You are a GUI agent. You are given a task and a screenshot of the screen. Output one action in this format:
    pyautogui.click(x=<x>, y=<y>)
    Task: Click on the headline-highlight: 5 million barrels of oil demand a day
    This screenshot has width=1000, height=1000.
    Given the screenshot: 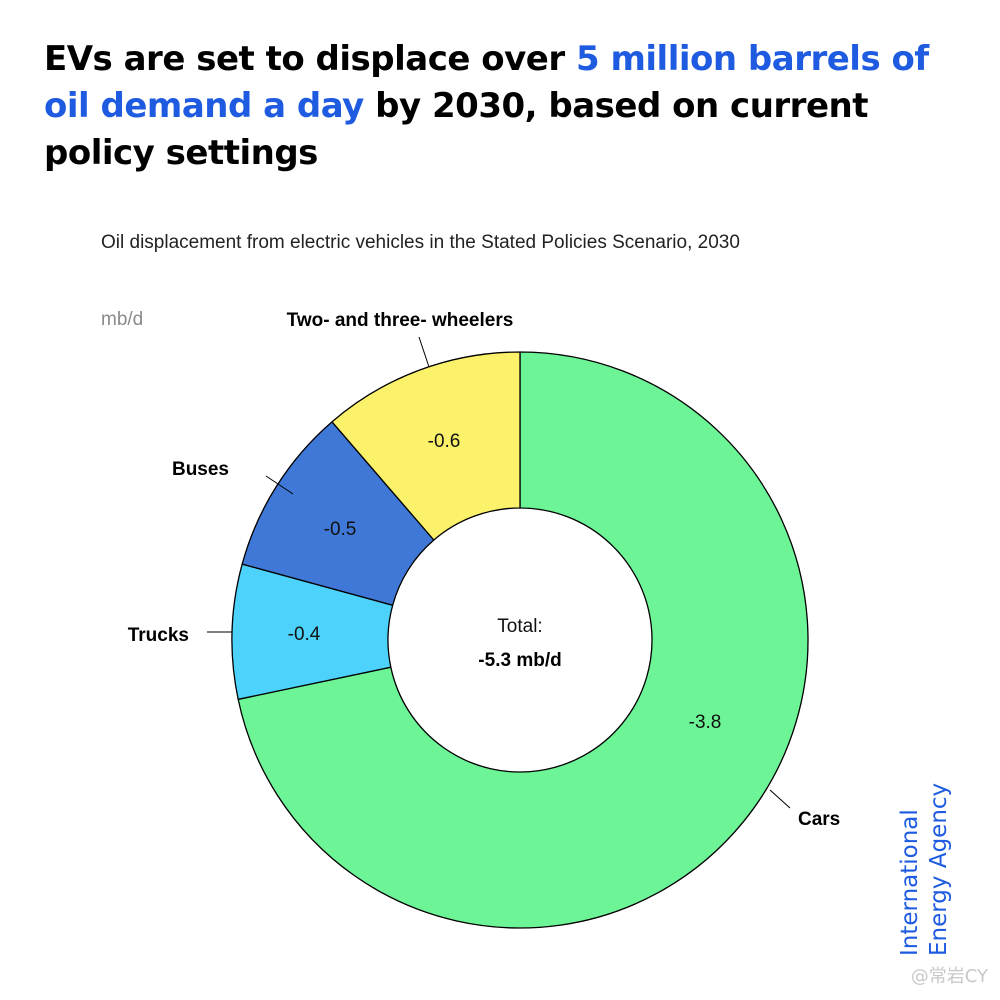 What is the action you would take?
    pyautogui.click(x=486, y=82)
    